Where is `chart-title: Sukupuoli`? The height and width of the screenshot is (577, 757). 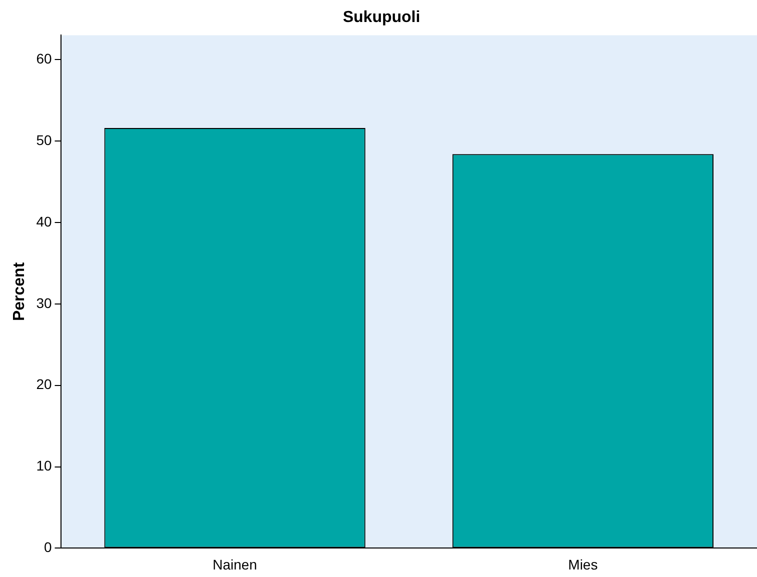 chart-title: Sukupuoli is located at coordinates (381, 17).